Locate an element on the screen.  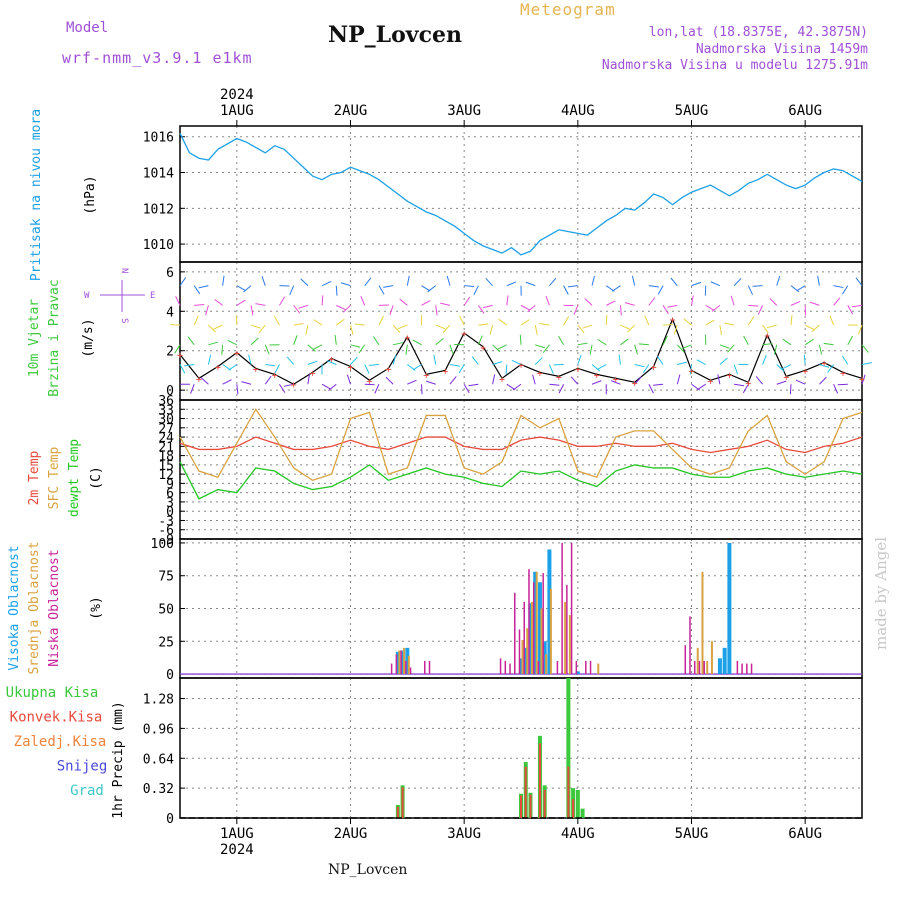
bottom-day-label: 1AUG is located at coordinates (237, 834).